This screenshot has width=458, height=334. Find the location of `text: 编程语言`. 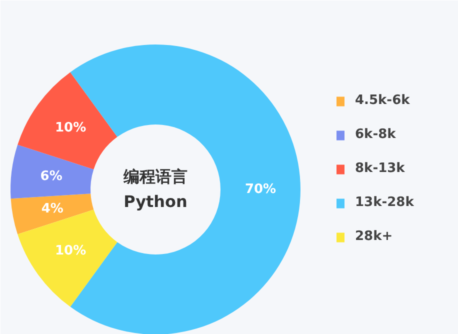

text: 编程语言 is located at coordinates (155, 176).